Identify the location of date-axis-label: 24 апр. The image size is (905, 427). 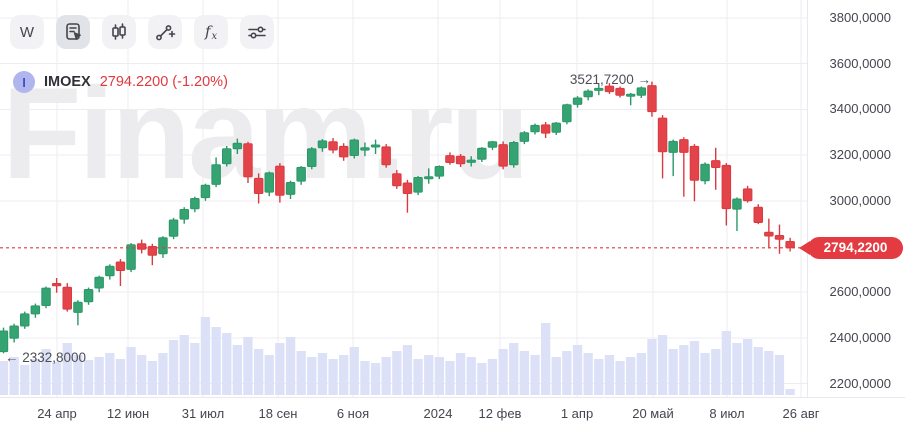
(57, 413).